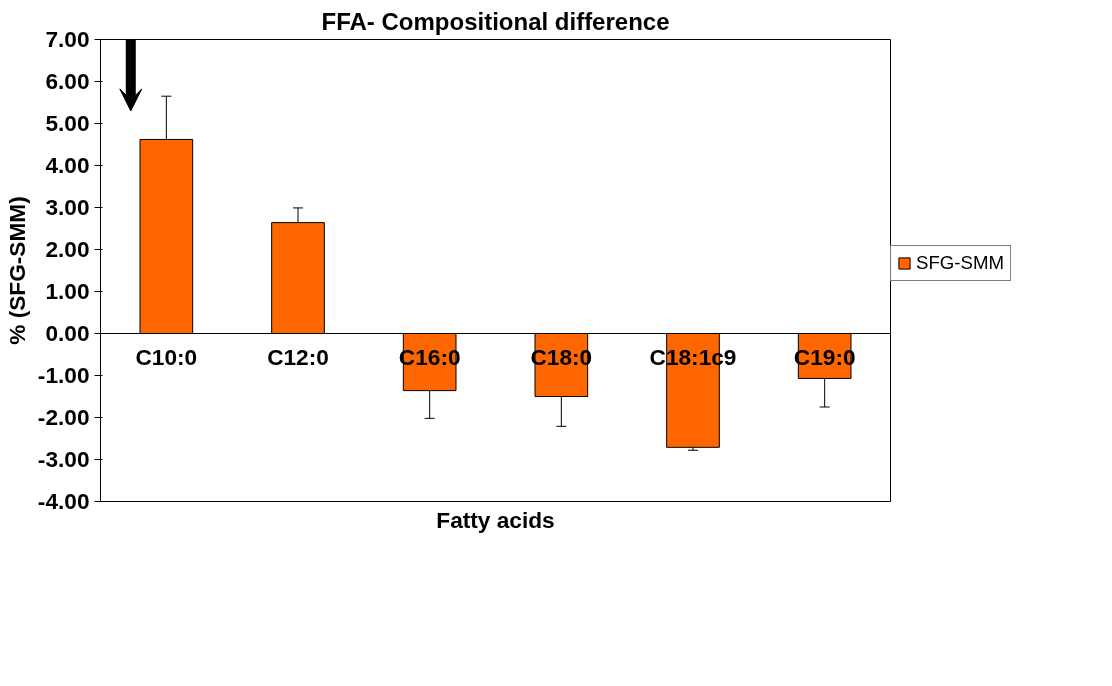  What do you see at coordinates (67, 333) in the screenshot?
I see `y-tick-label: 0.00` at bounding box center [67, 333].